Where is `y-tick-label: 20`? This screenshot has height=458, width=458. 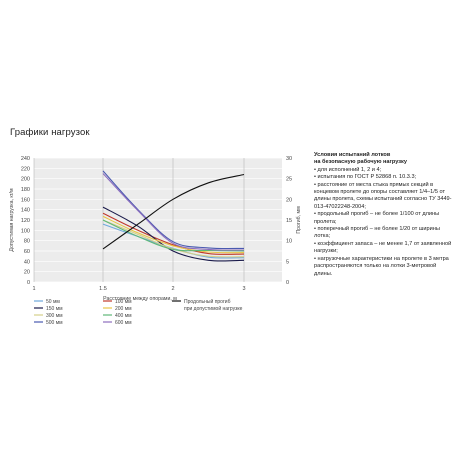
y-tick-label: 20 is located at coordinates (27, 273).